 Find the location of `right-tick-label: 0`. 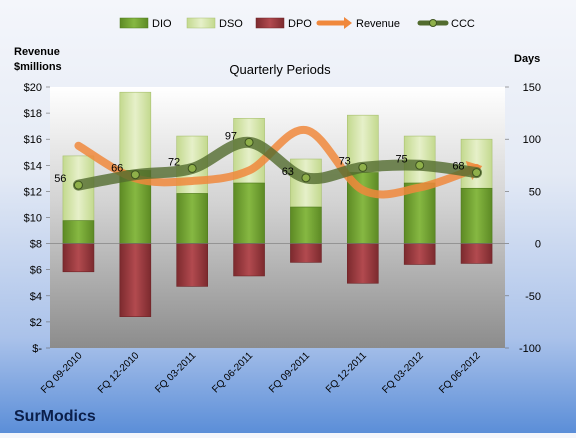

right-tick-label: 0 is located at coordinates (538, 245).